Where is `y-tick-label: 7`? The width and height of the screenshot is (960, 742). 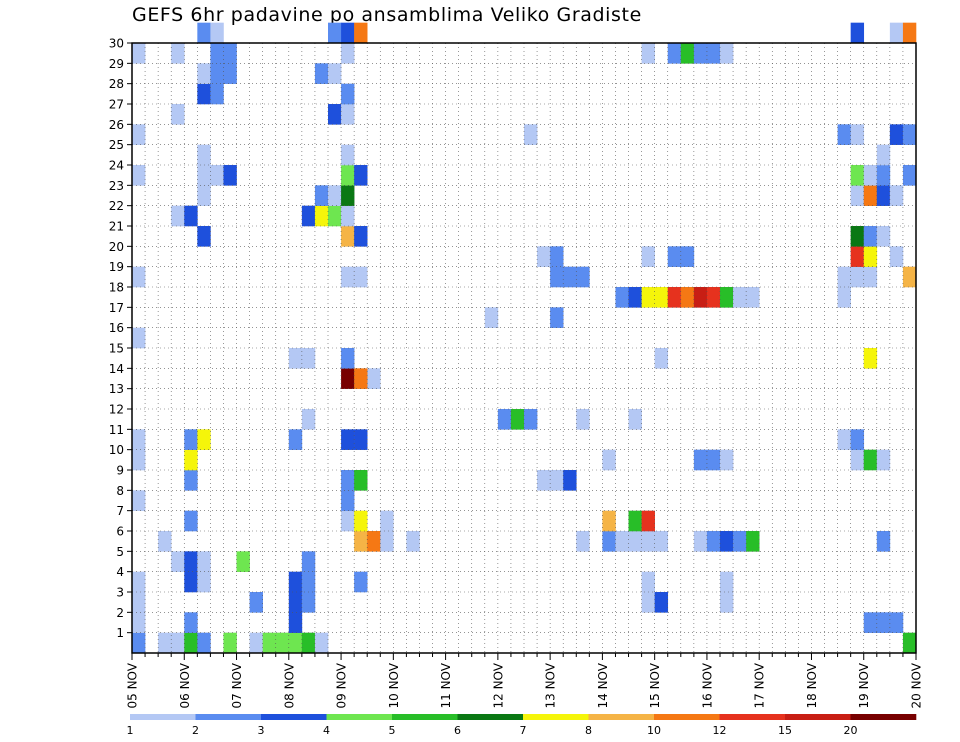
y-tick-label: 7 is located at coordinates (120, 511).